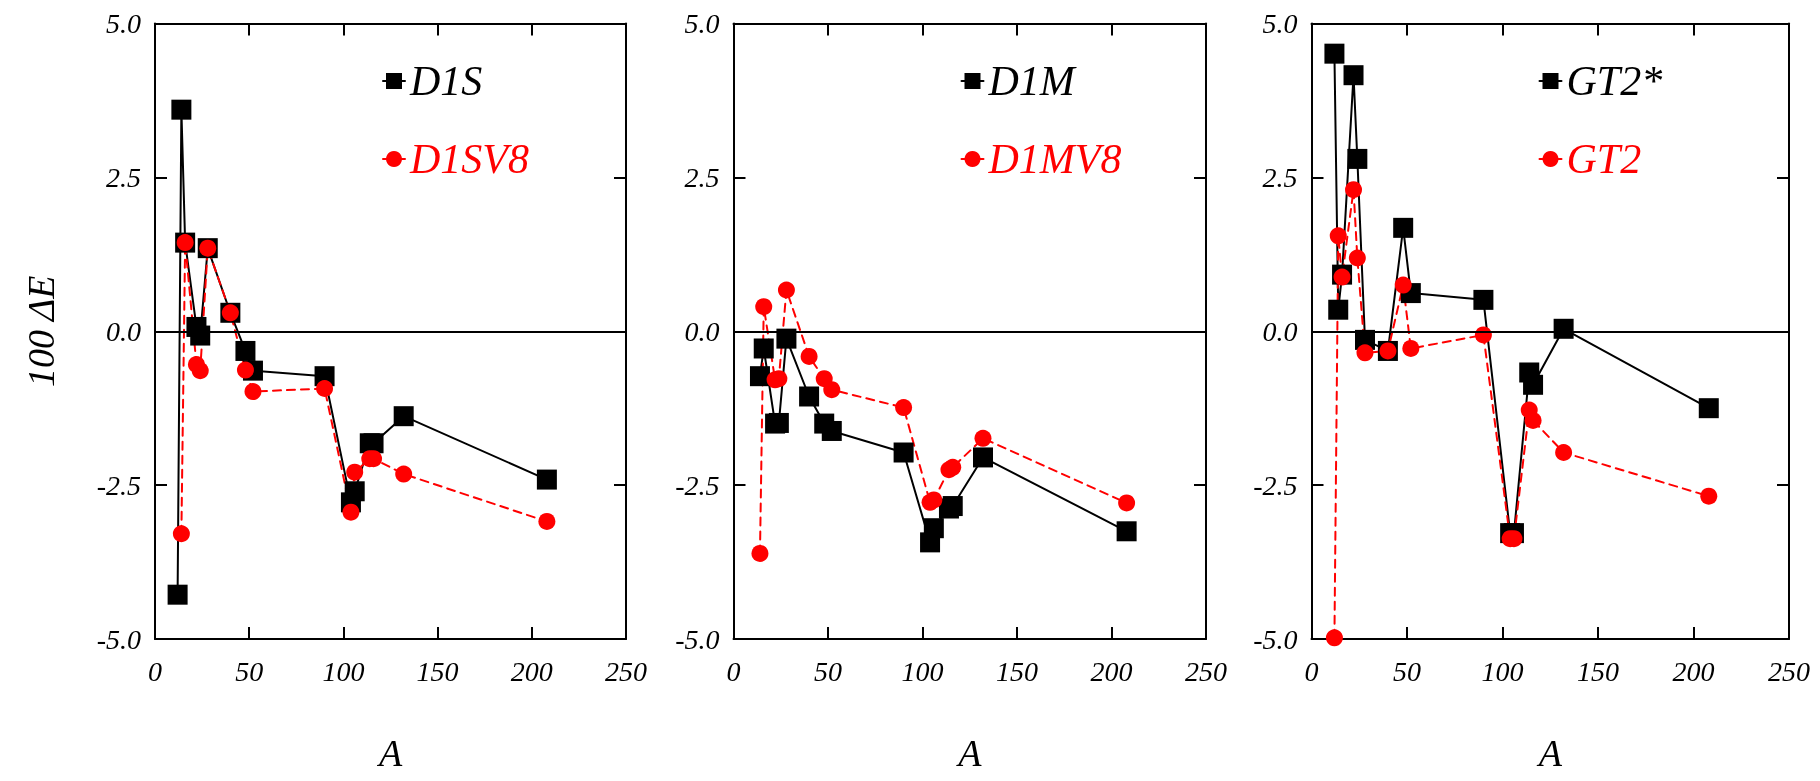 The image size is (1820, 781). Describe the element at coordinates (446, 81) in the screenshot. I see `legend-label: D1S` at that location.